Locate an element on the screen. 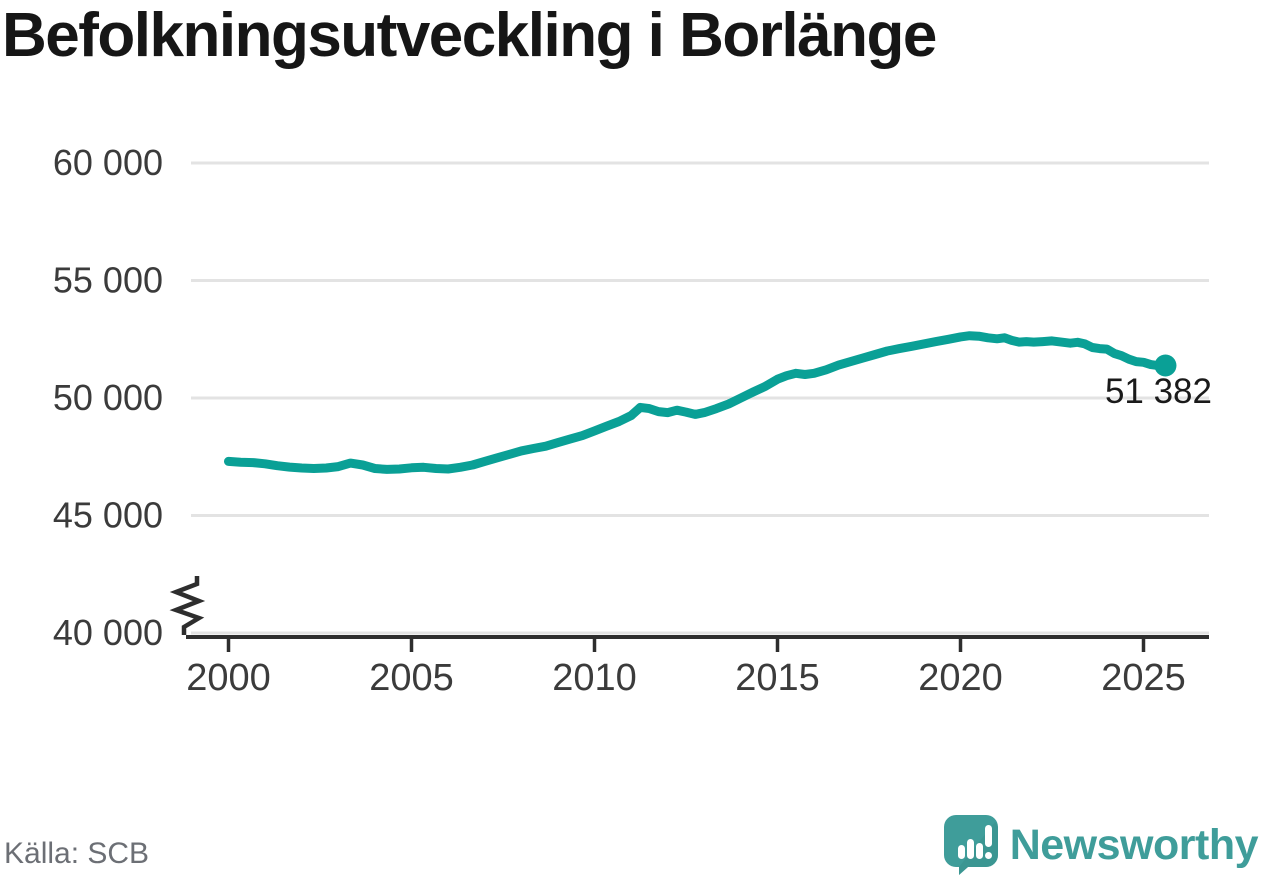 The width and height of the screenshot is (1262, 879). y-axis-tick-label: 60 000 is located at coordinates (108, 162).